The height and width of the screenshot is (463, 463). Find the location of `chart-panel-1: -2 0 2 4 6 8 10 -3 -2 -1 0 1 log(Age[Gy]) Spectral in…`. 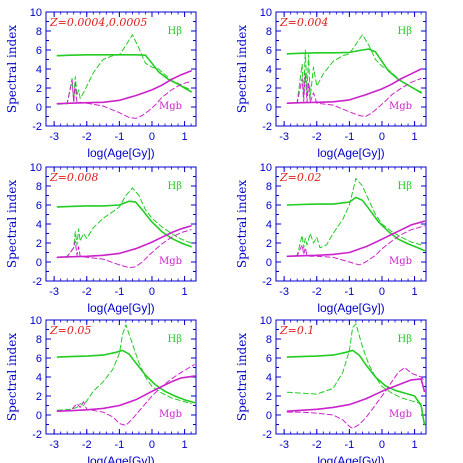

chart-panel-1: -2 0 2 4 6 8 10 -3 -2 -1 0 1 log(Age[Gy]) Spectral in… is located at coordinates (101, 83).